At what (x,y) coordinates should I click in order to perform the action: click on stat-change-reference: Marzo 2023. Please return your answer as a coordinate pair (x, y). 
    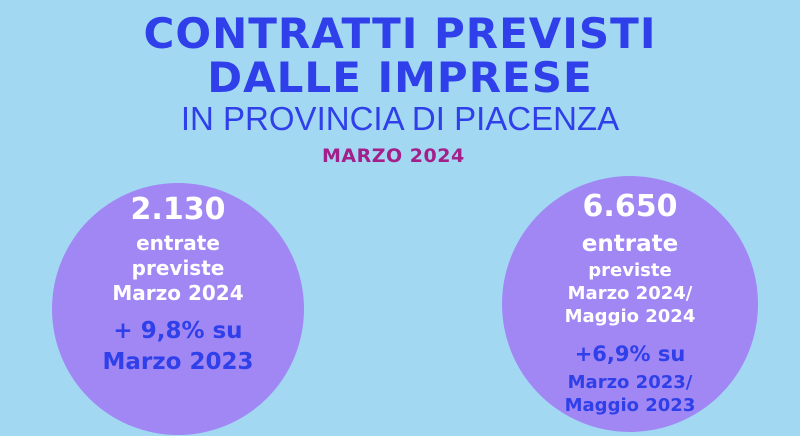
    Looking at the image, I should click on (178, 362).